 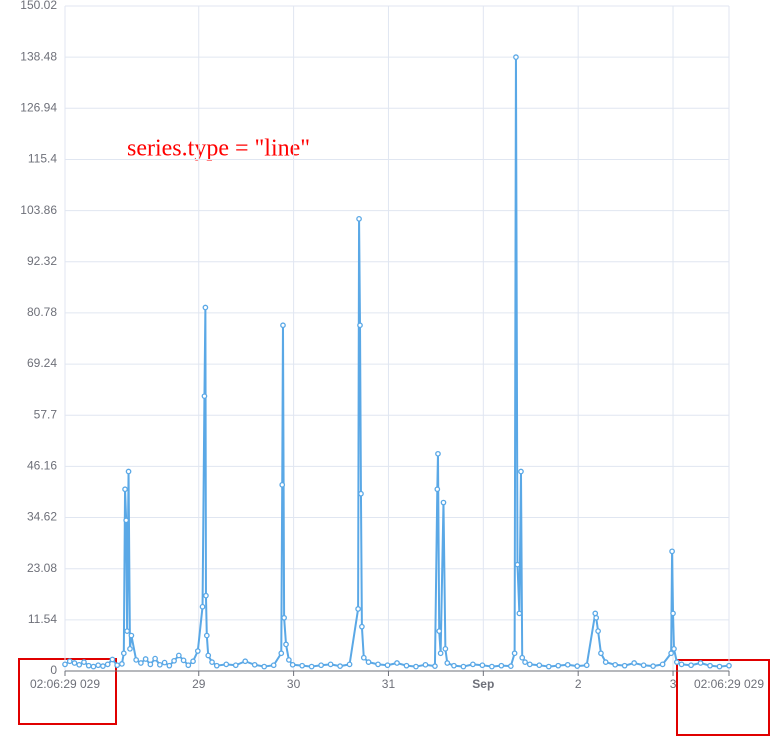 What do you see at coordinates (42, 517) in the screenshot?
I see `y-tick-label: 34.62` at bounding box center [42, 517].